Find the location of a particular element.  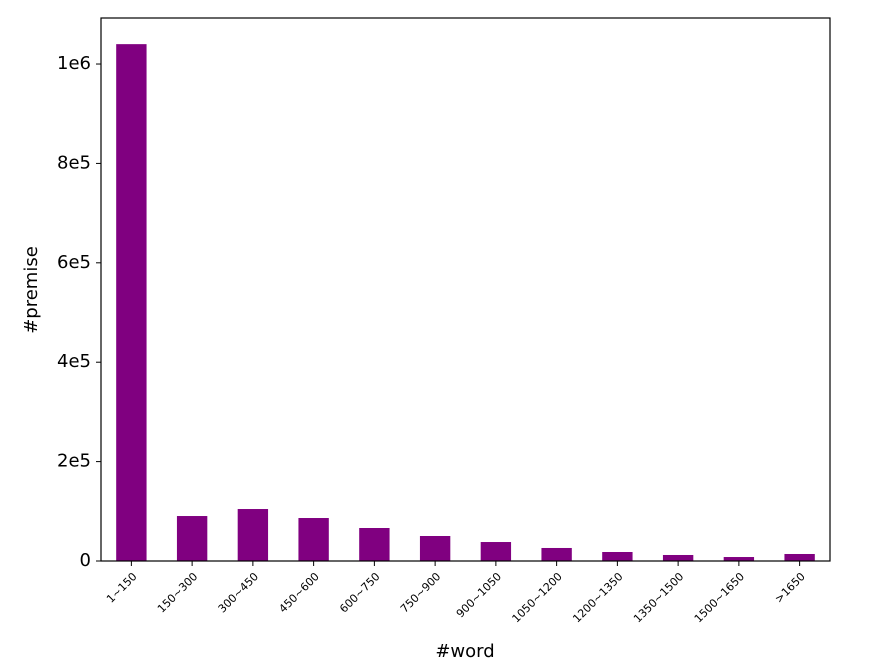

y-tick-label: 0 is located at coordinates (85, 560).